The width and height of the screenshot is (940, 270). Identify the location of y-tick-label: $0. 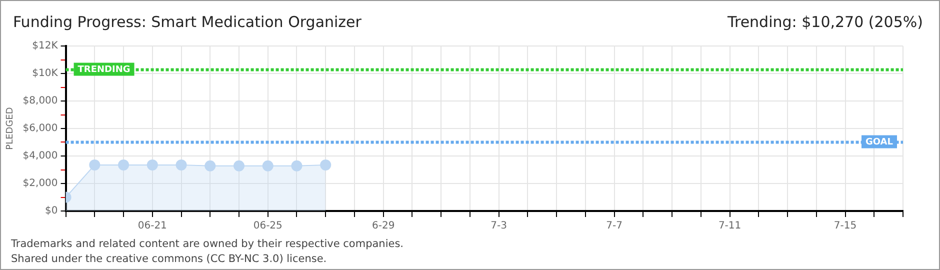
(51, 211).